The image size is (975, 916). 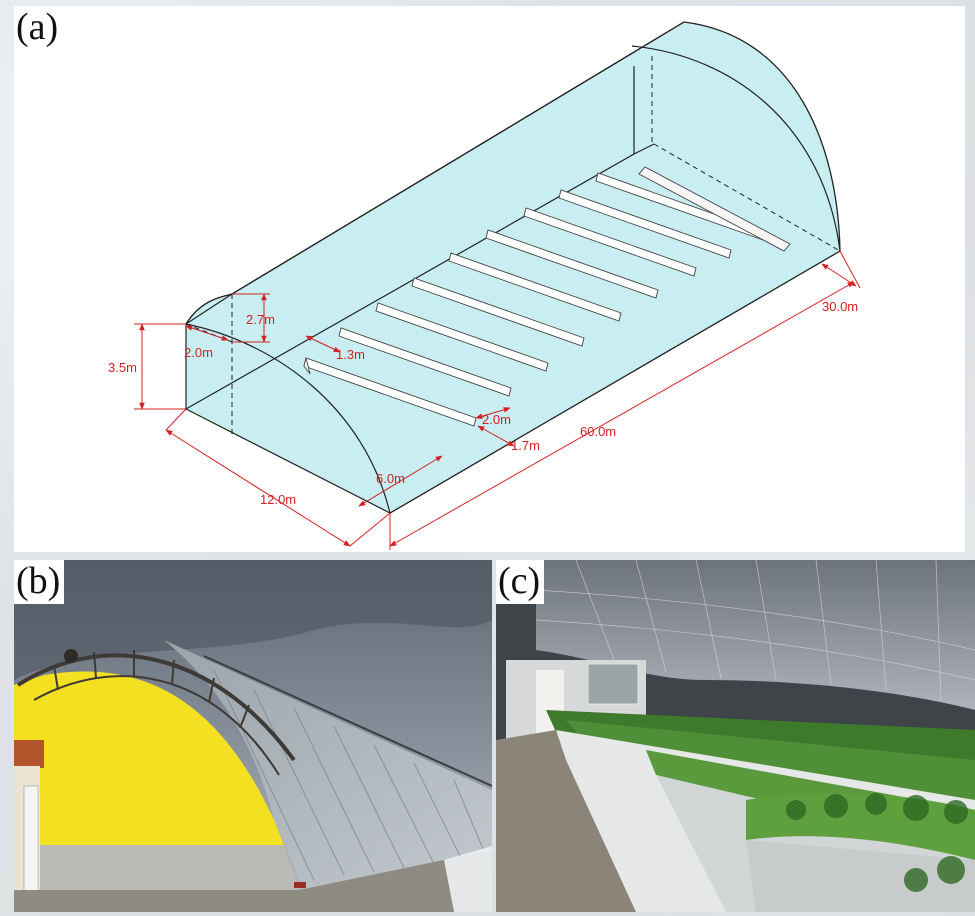 I want to click on dim-row-gap: 1.3m, so click(x=350, y=354).